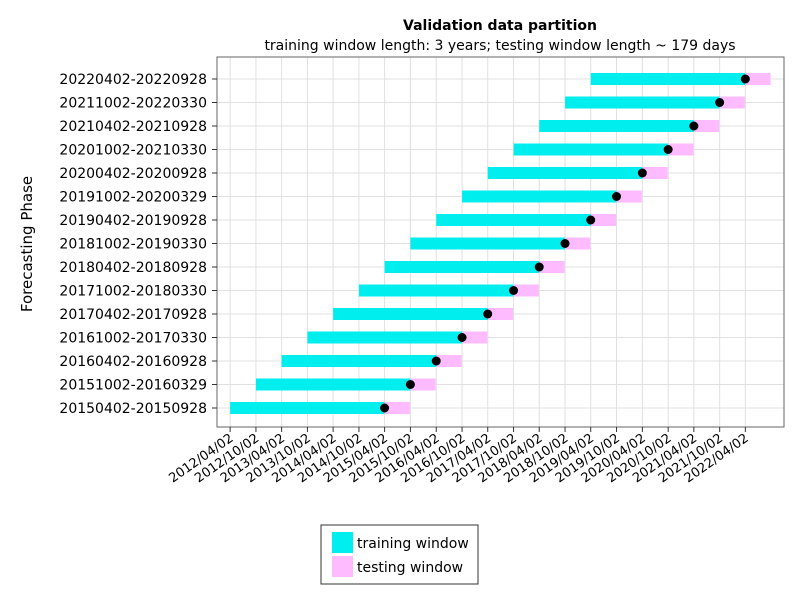 Image resolution: width=800 pixels, height=600 pixels. Describe the element at coordinates (133, 386) in the screenshot. I see `y-tick-label: 20151002-20160329` at that location.